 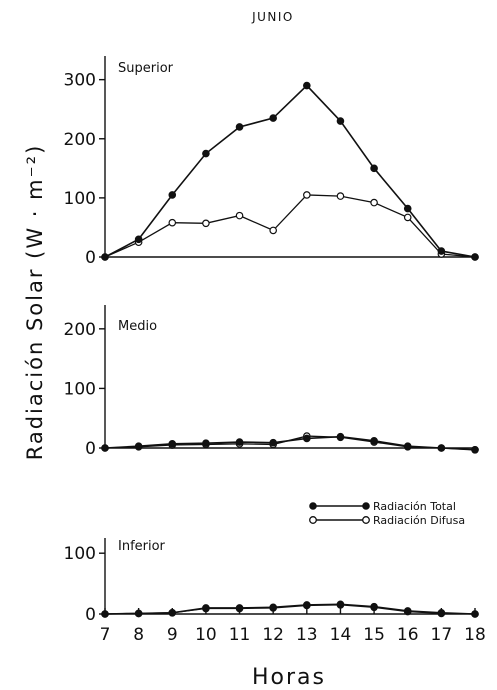 I want to click on y-tick-label-medio-200: 200, so click(x=80, y=330).